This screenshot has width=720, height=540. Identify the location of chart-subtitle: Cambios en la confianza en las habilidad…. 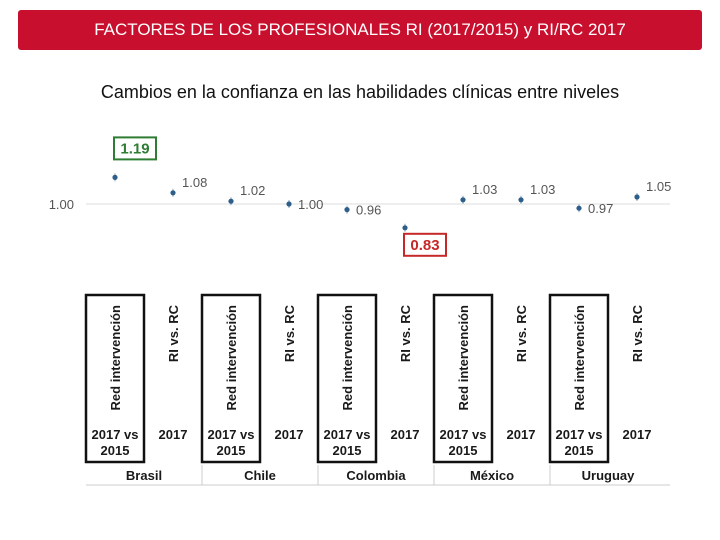
(360, 92).